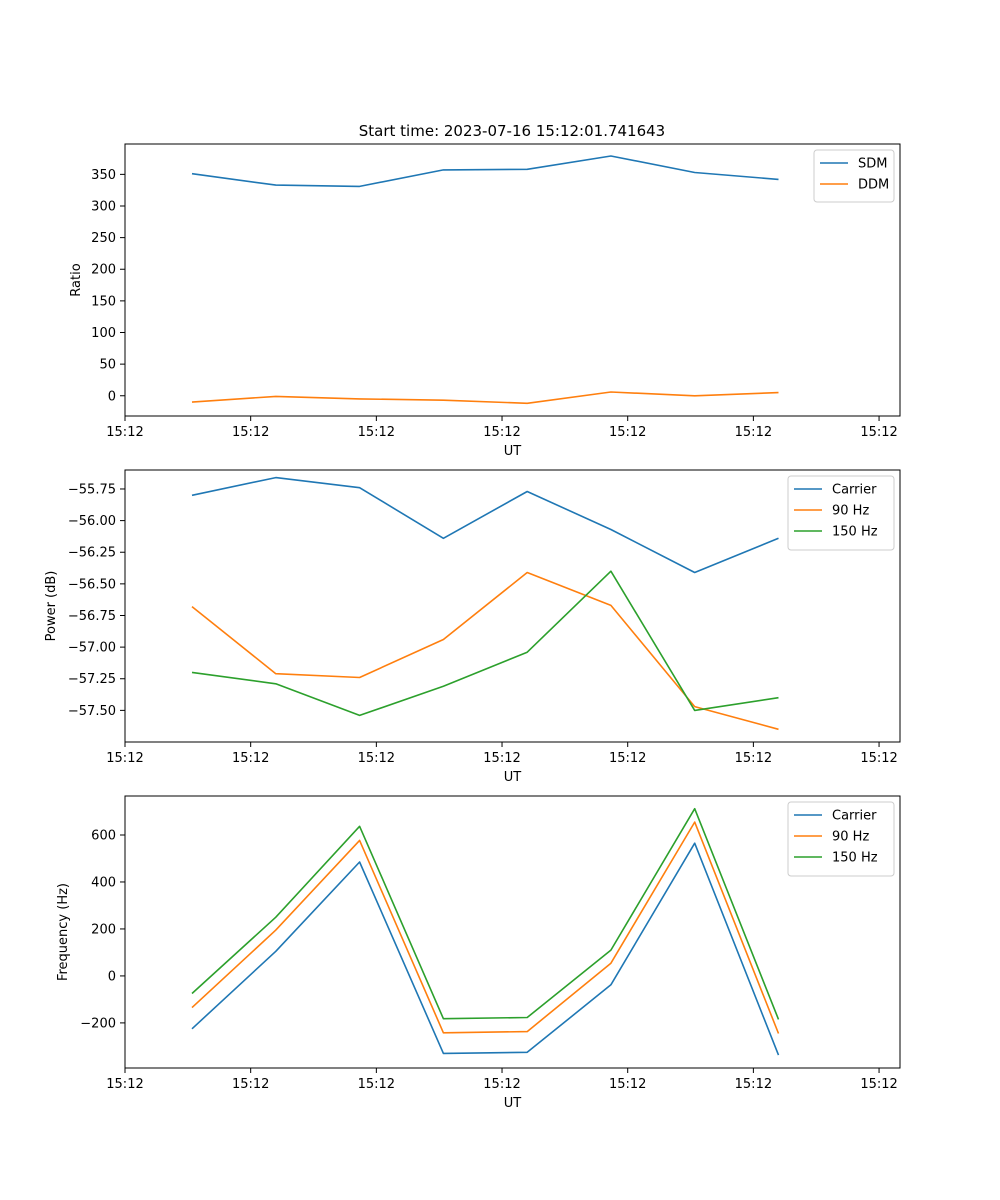 Image resolution: width=1000 pixels, height=1200 pixels. I want to click on y-axis-label: Ratio, so click(76, 279).